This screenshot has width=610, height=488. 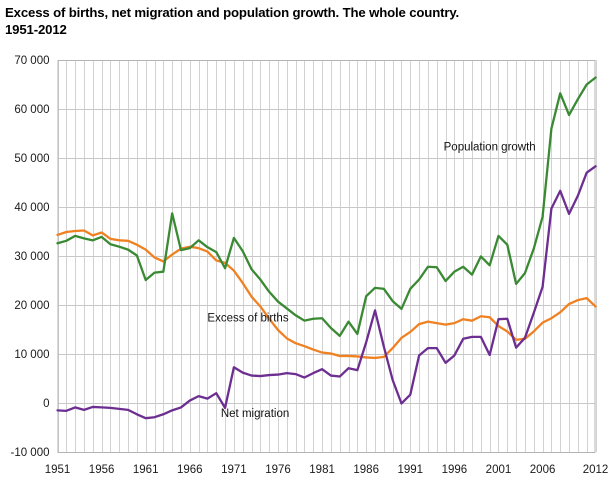 I want to click on x-tick-2012: 2012, so click(x=596, y=470).